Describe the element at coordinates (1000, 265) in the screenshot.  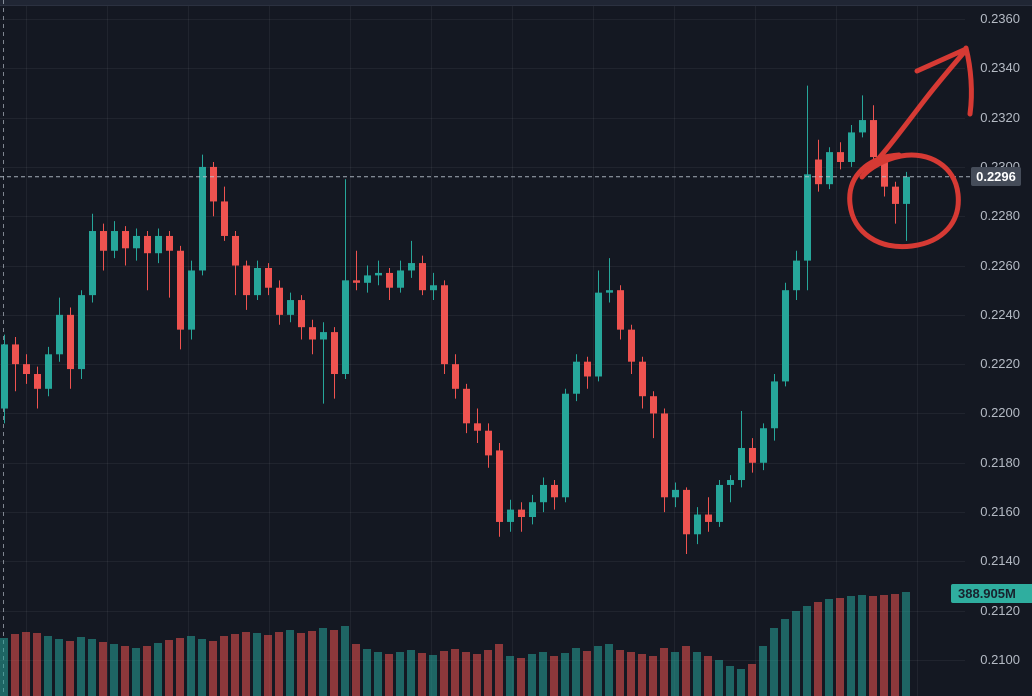
I see `price-axis-label: 0.2260` at that location.